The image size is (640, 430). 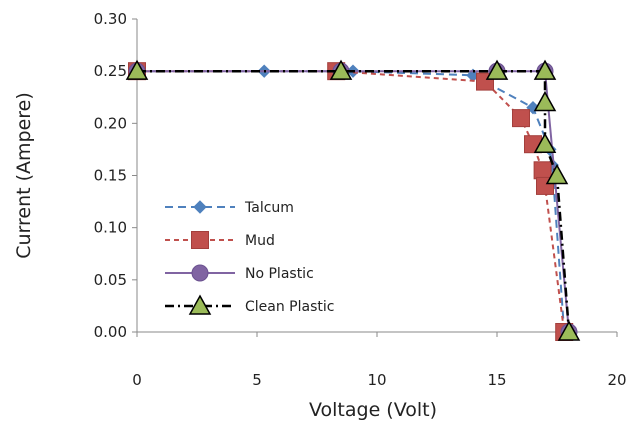 What do you see at coordinates (616, 380) in the screenshot?
I see `x-tick-label: 20` at bounding box center [616, 380].